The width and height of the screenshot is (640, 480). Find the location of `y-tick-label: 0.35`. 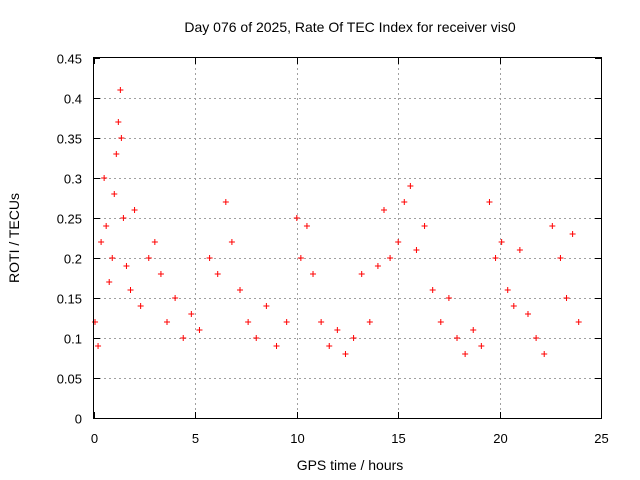

y-tick-label: 0.35 is located at coordinates (69, 139).